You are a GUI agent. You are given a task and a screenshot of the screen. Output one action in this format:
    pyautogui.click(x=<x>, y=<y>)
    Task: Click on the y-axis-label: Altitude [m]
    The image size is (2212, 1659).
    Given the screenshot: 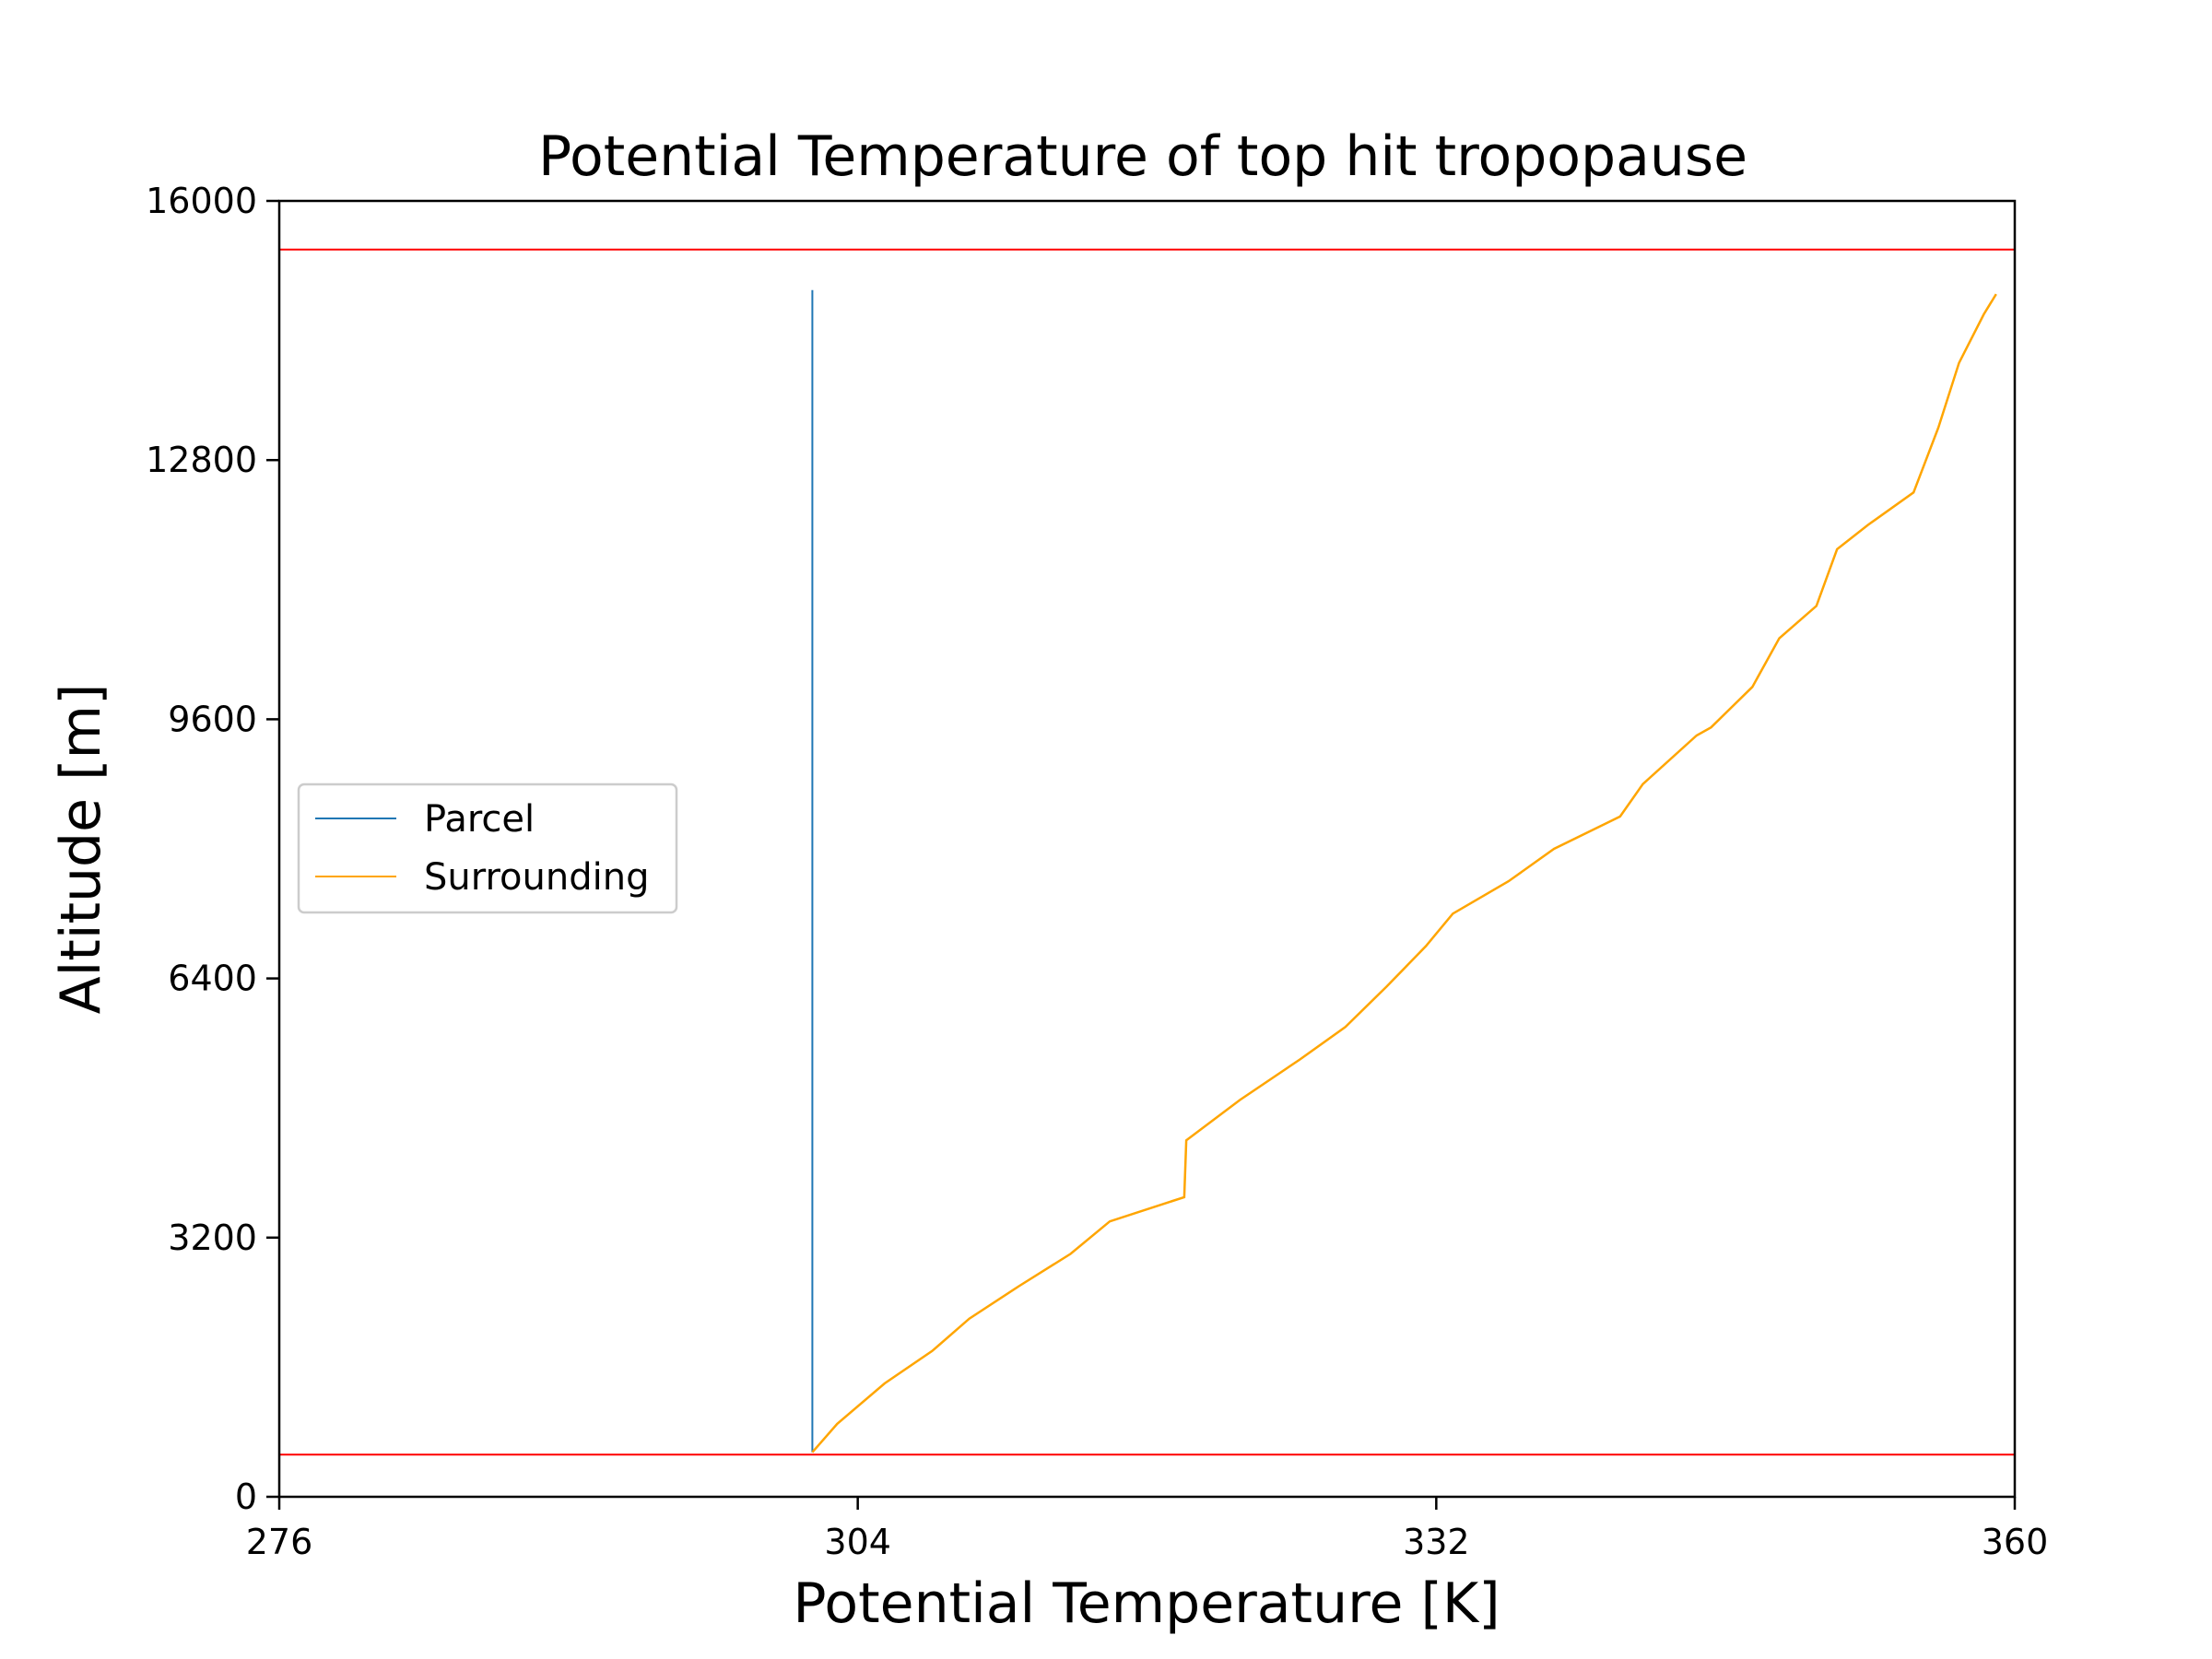 What is the action you would take?
    pyautogui.click(x=81, y=849)
    